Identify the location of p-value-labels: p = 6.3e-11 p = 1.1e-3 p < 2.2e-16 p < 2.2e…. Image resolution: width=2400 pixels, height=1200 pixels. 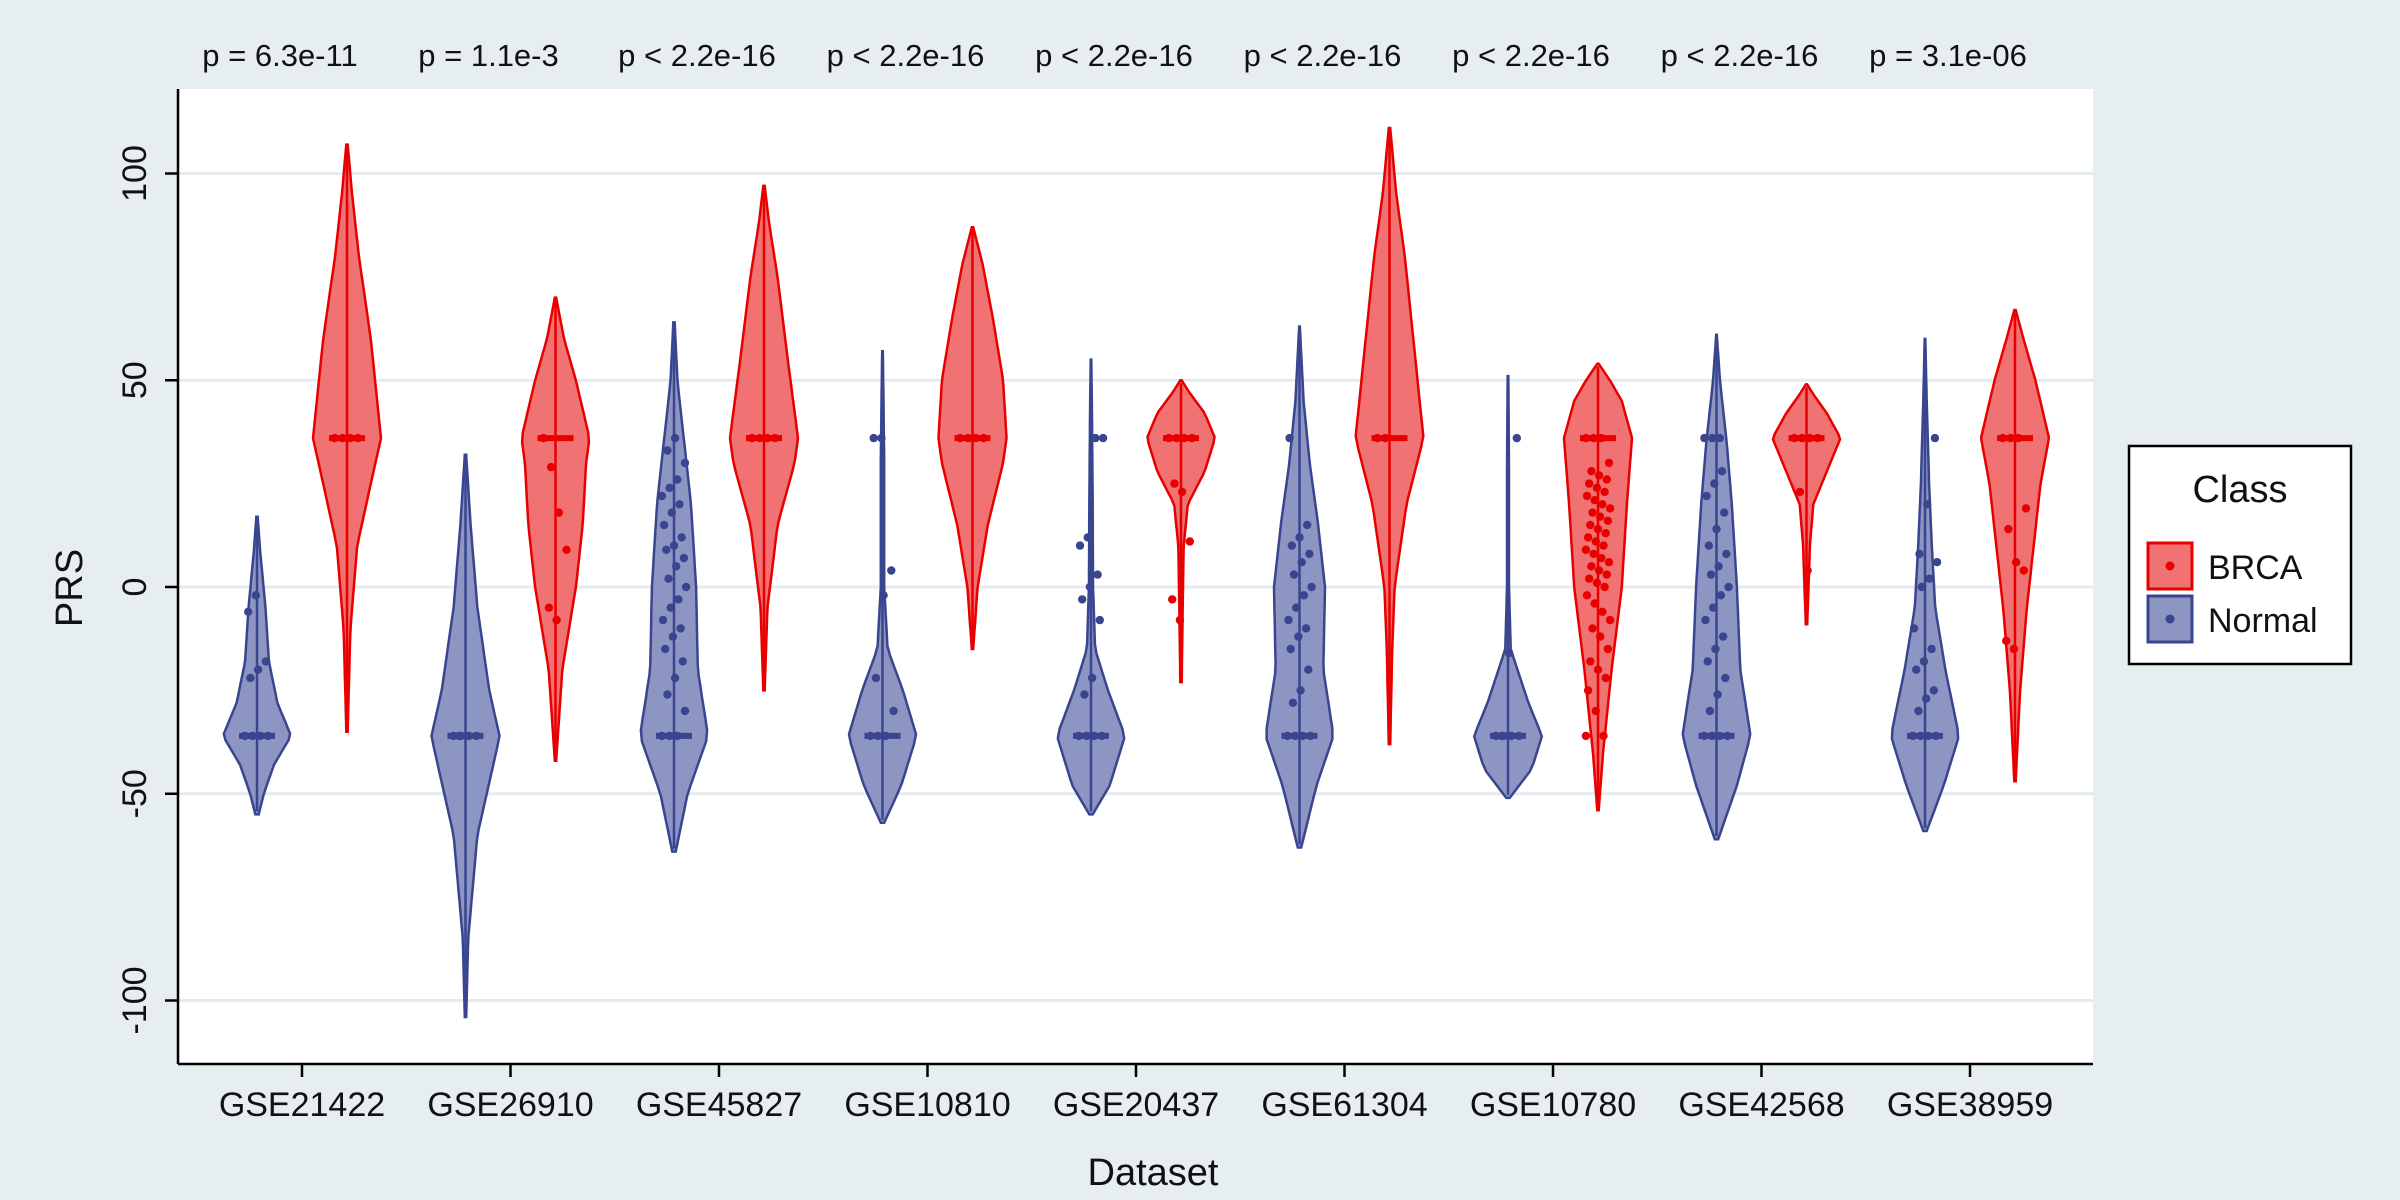
(1114, 55).